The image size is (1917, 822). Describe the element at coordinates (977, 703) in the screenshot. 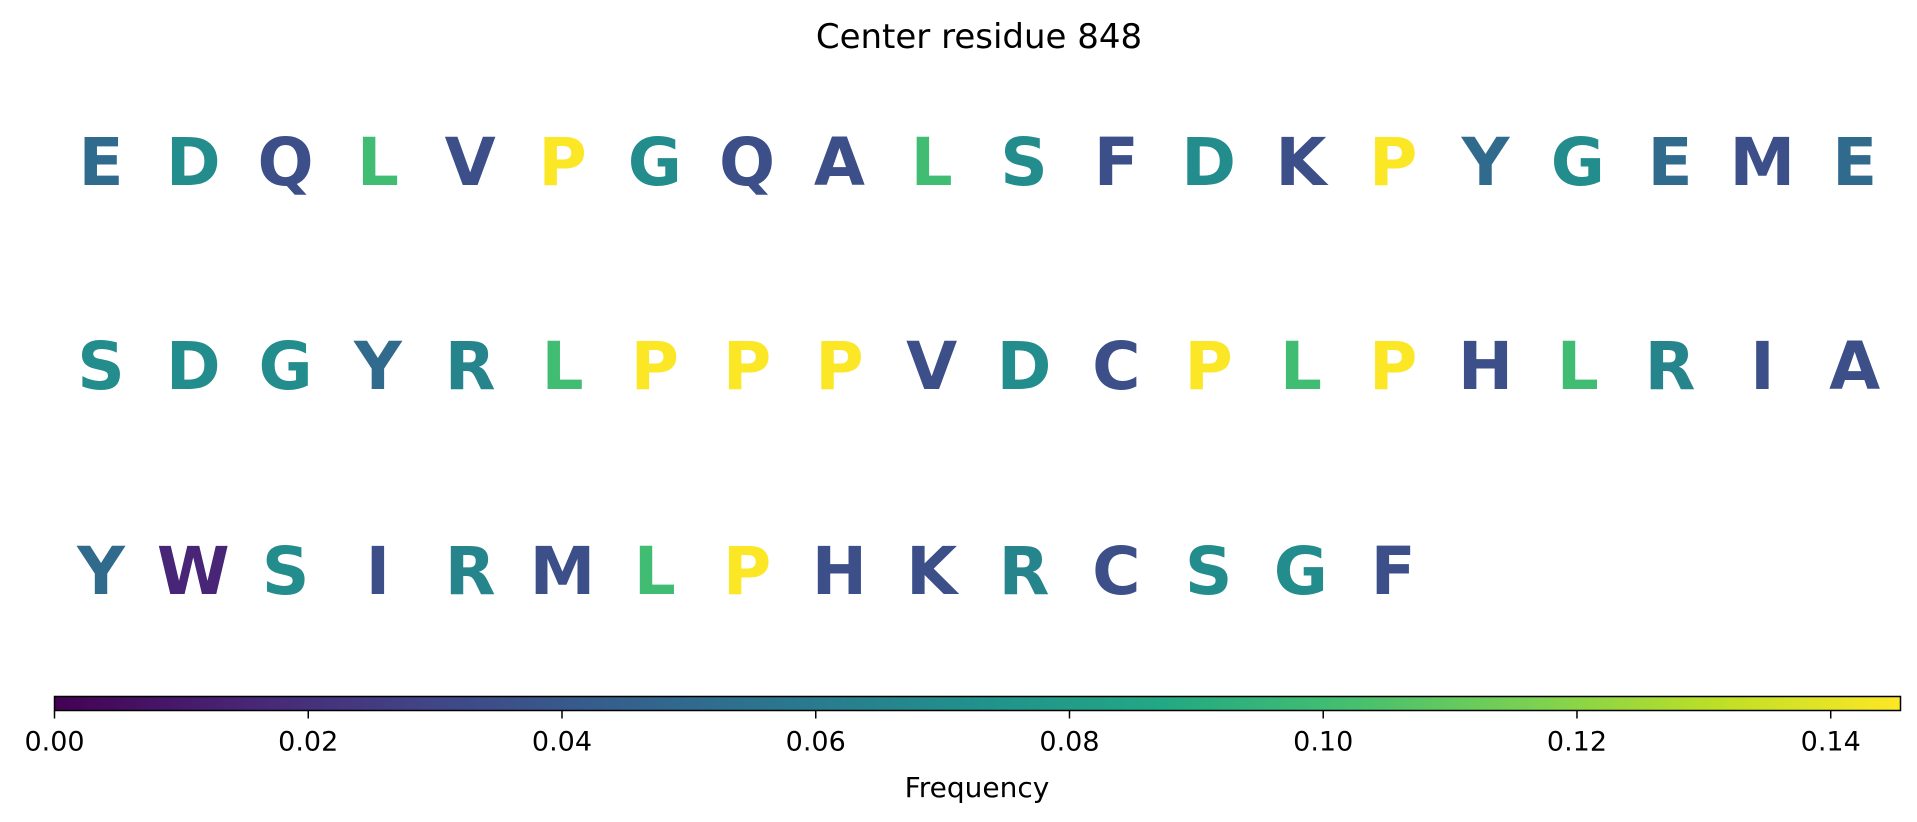

I see `colorbar` at that location.